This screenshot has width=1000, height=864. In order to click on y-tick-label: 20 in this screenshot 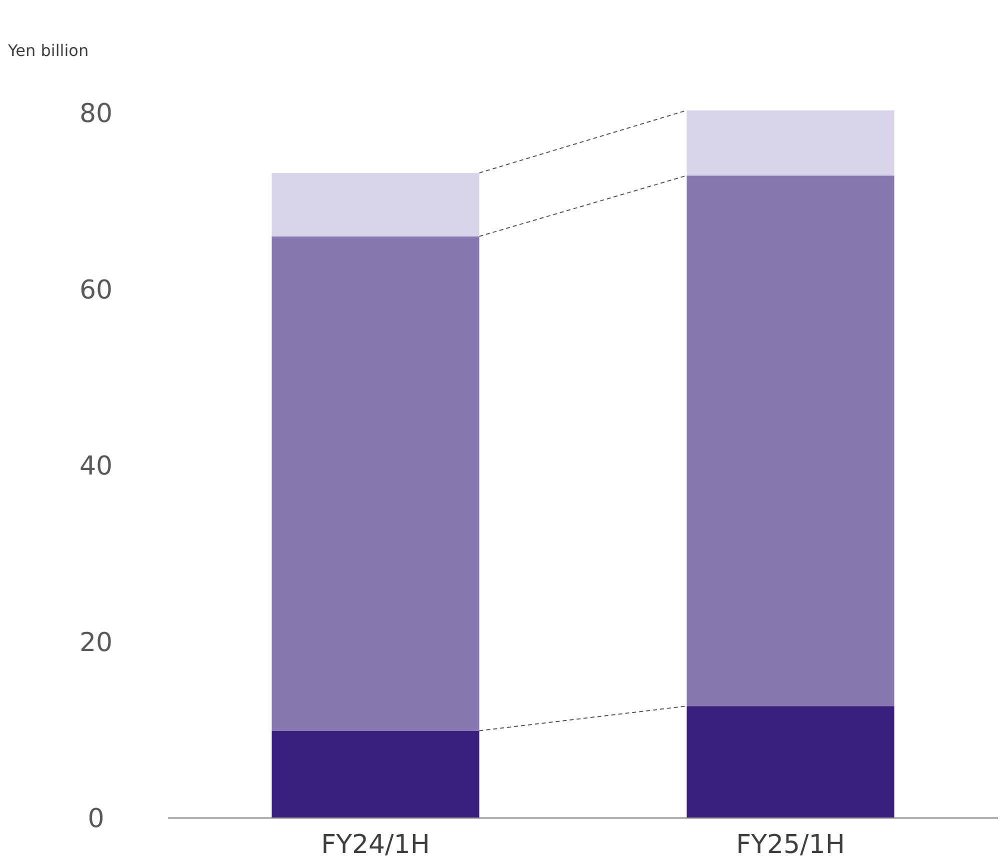, I will do `click(96, 643)`.